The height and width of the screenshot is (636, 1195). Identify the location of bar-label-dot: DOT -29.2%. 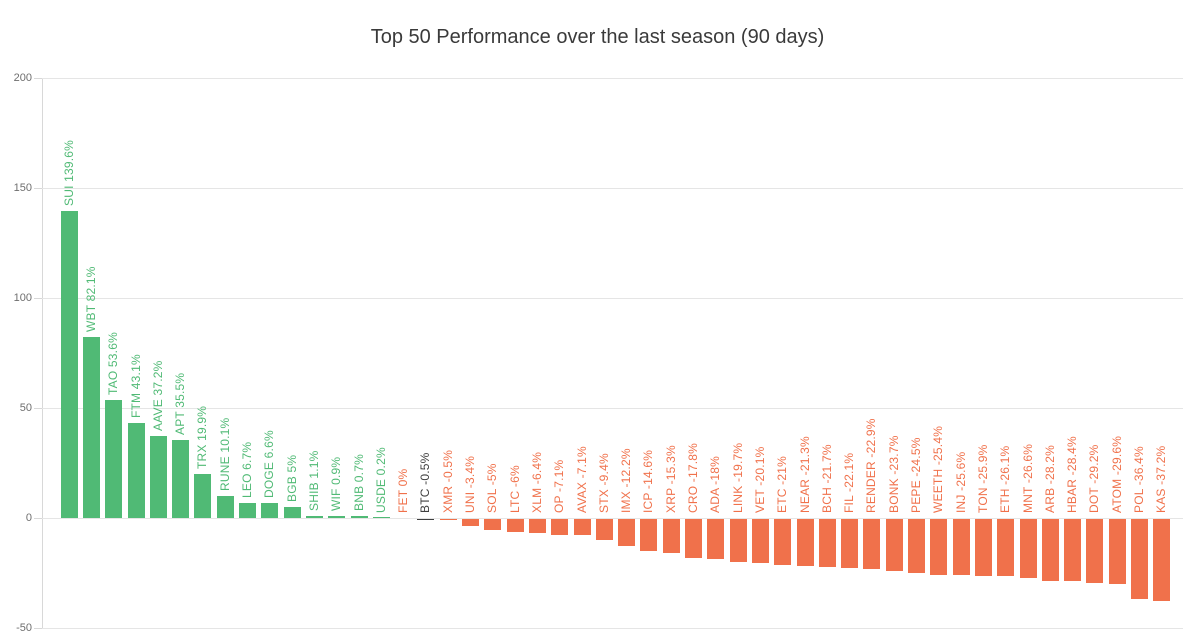
(1094, 478).